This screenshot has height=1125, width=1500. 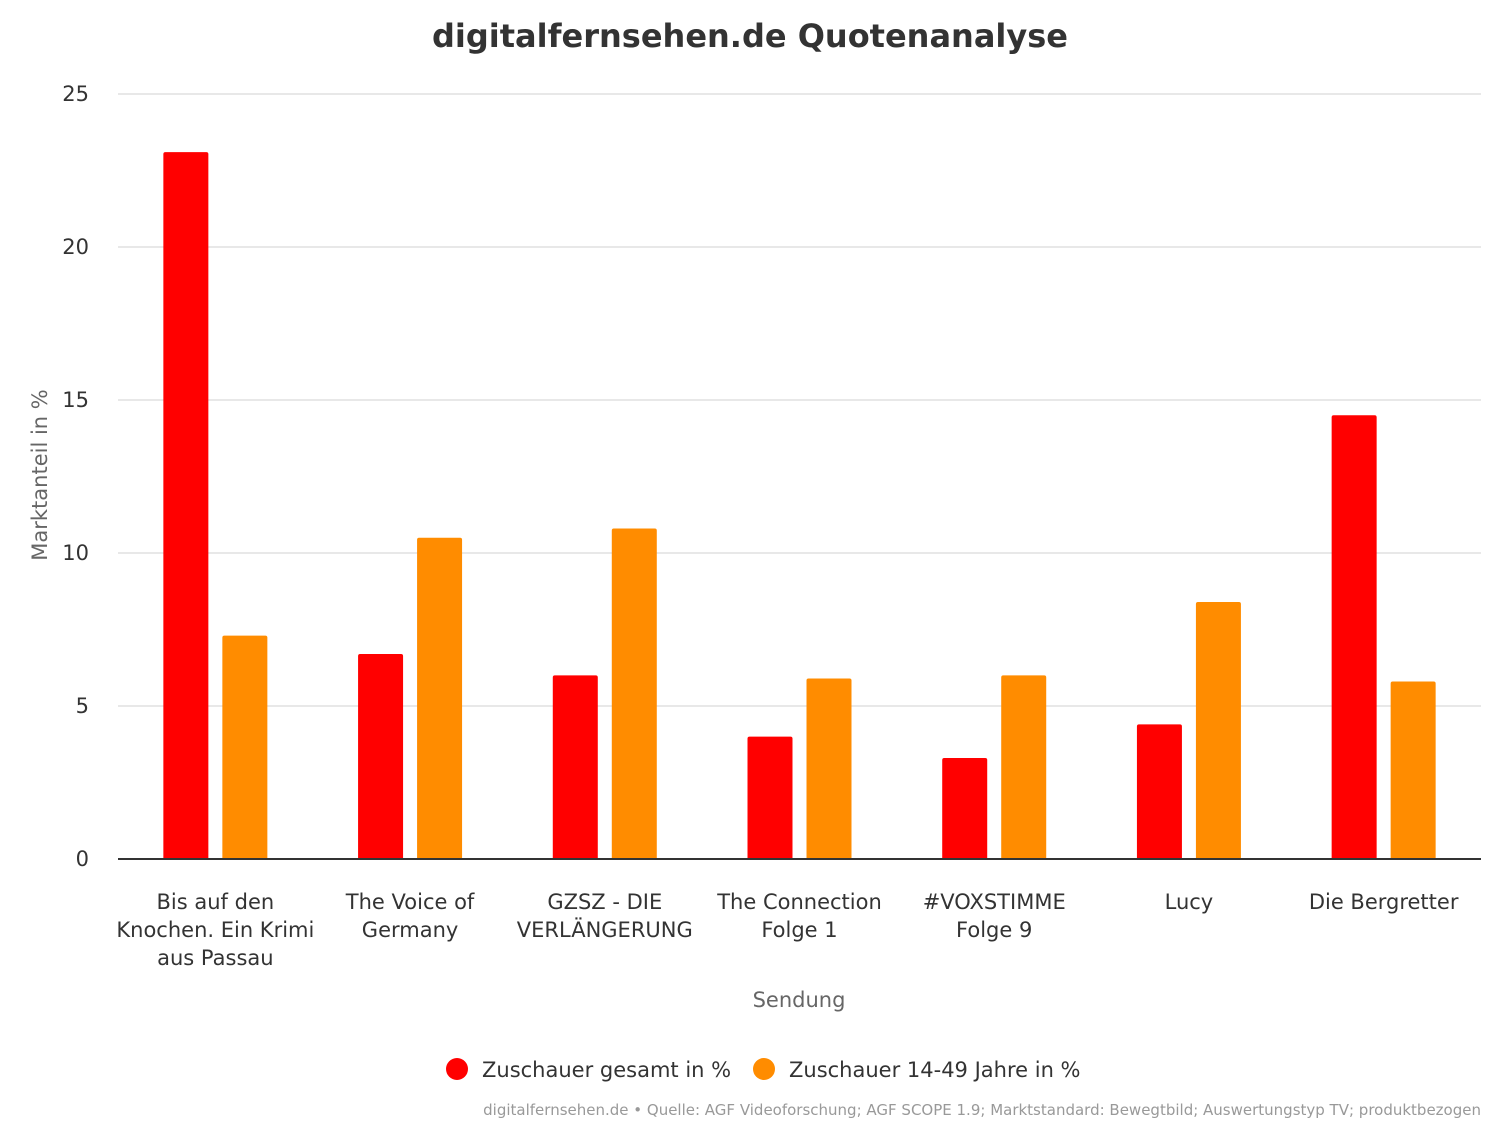 I want to click on x-category-label: Lucy, so click(x=1189, y=902).